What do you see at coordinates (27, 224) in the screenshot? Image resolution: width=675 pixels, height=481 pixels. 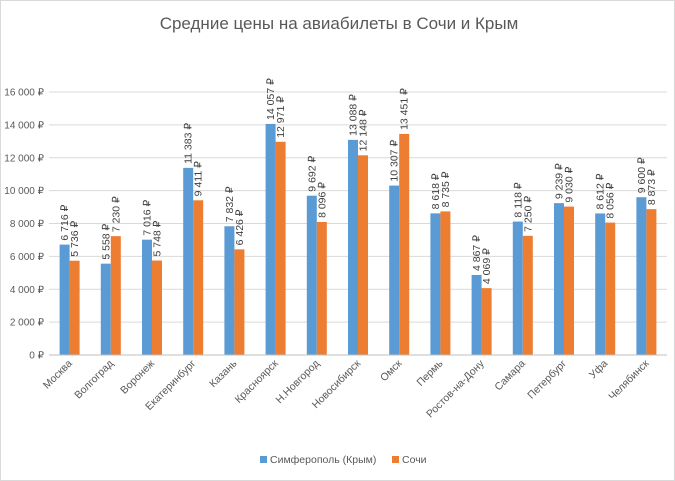 I see `y-tick-label: 8 000 ₽` at bounding box center [27, 224].